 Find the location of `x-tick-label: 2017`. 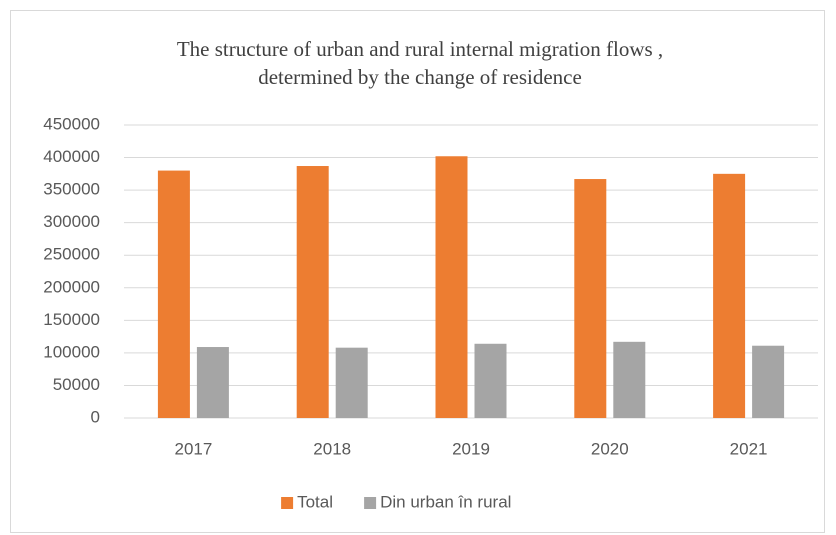

x-tick-label: 2017 is located at coordinates (193, 448).